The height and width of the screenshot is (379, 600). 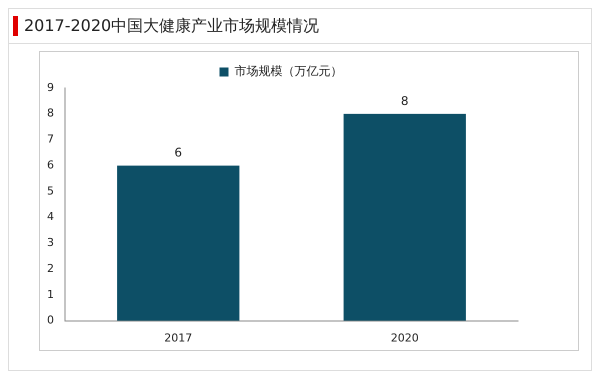 What do you see at coordinates (50, 320) in the screenshot?
I see `y-tick-label: 0` at bounding box center [50, 320].